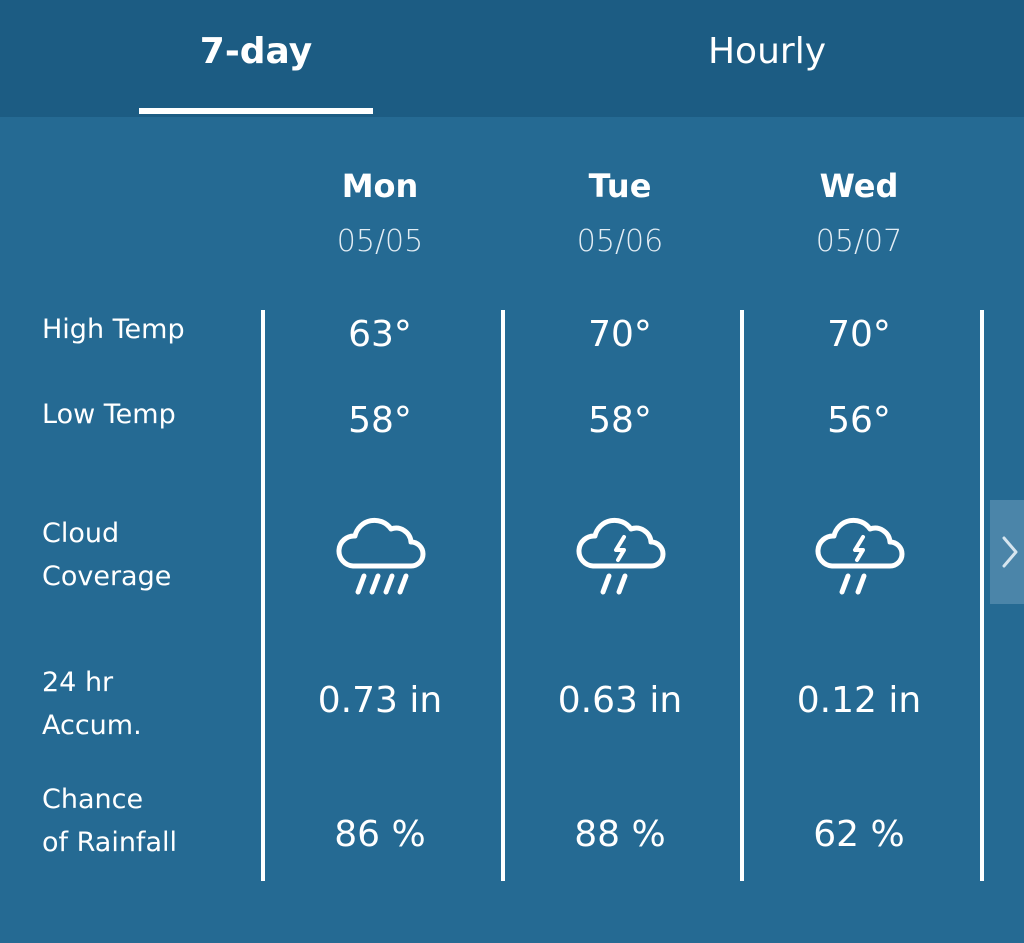 This screenshot has height=943, width=1024. I want to click on low-temp-mon: 58°, so click(380, 420).